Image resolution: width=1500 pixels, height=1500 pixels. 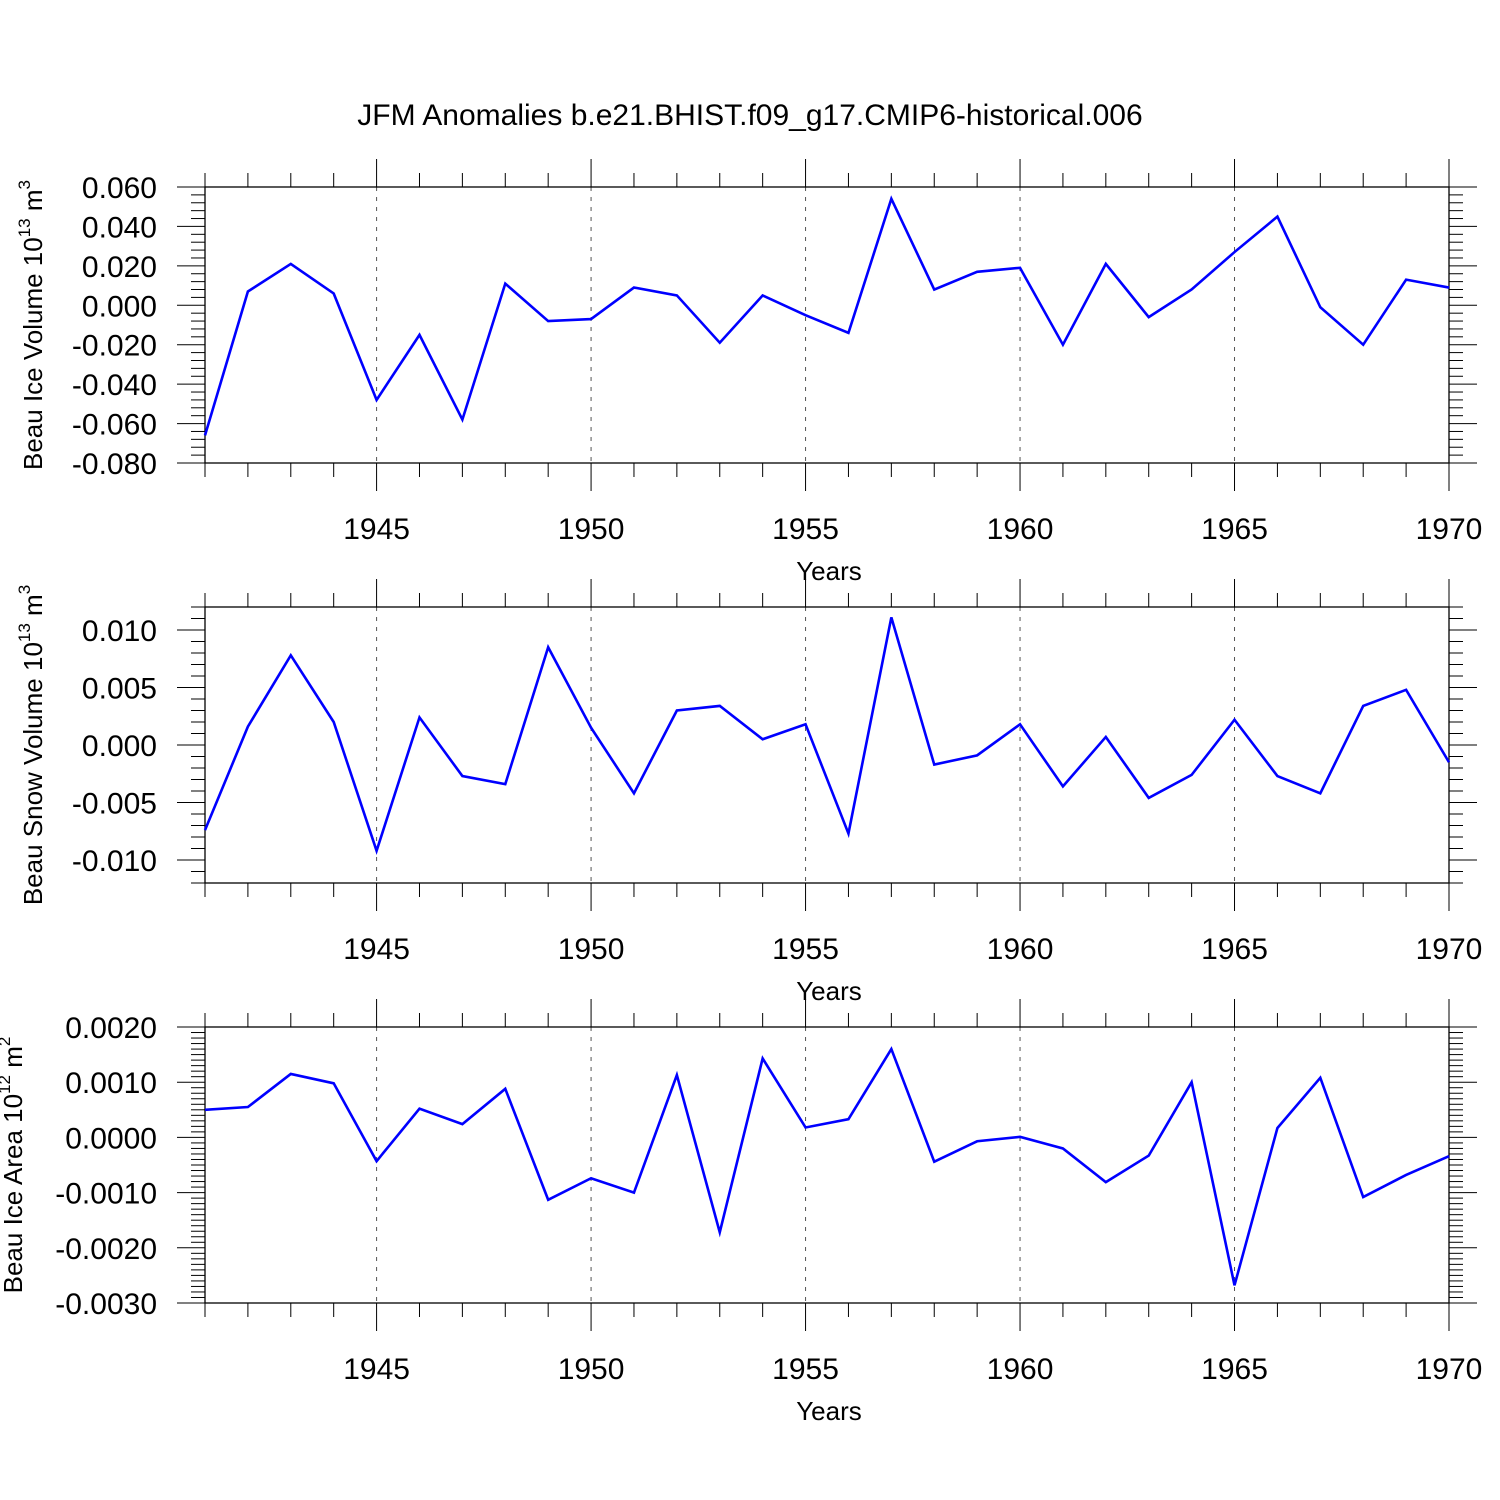 I want to click on y-axis-label-text: Beau Ice Area 10, so click(x=14, y=1193).